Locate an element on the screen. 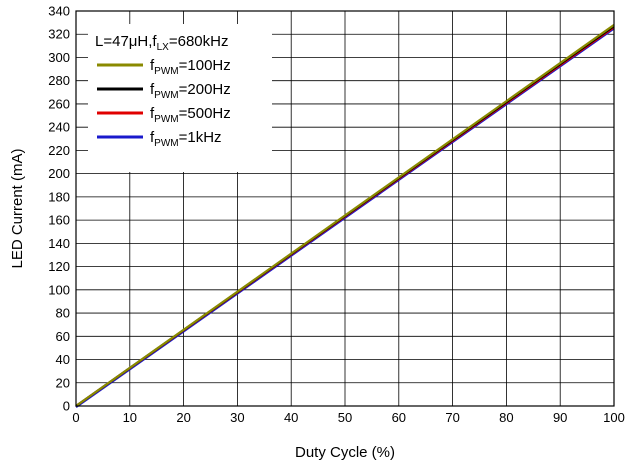  x-axis-ticks: 0 10 20 30 40 50 60 70 80 90 100 is located at coordinates (348, 417).